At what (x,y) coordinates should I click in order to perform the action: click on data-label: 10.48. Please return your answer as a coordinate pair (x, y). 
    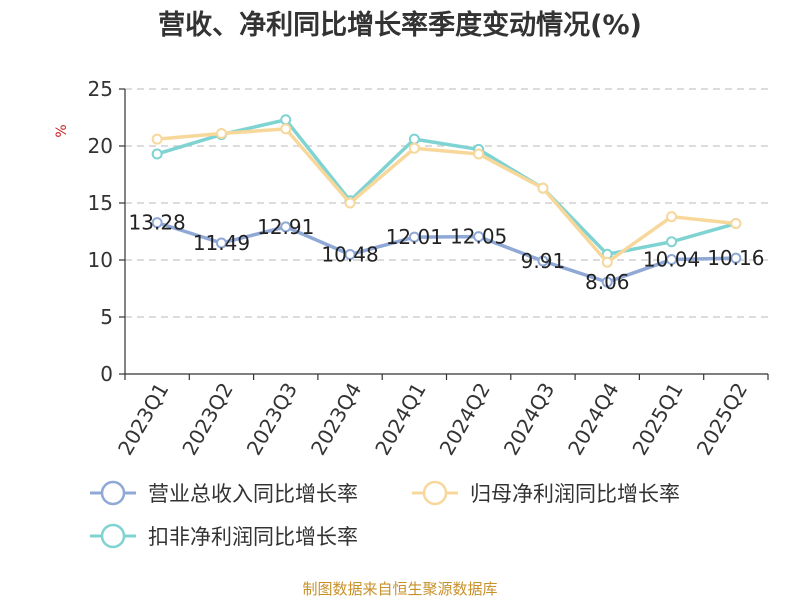
    Looking at the image, I should click on (349, 255).